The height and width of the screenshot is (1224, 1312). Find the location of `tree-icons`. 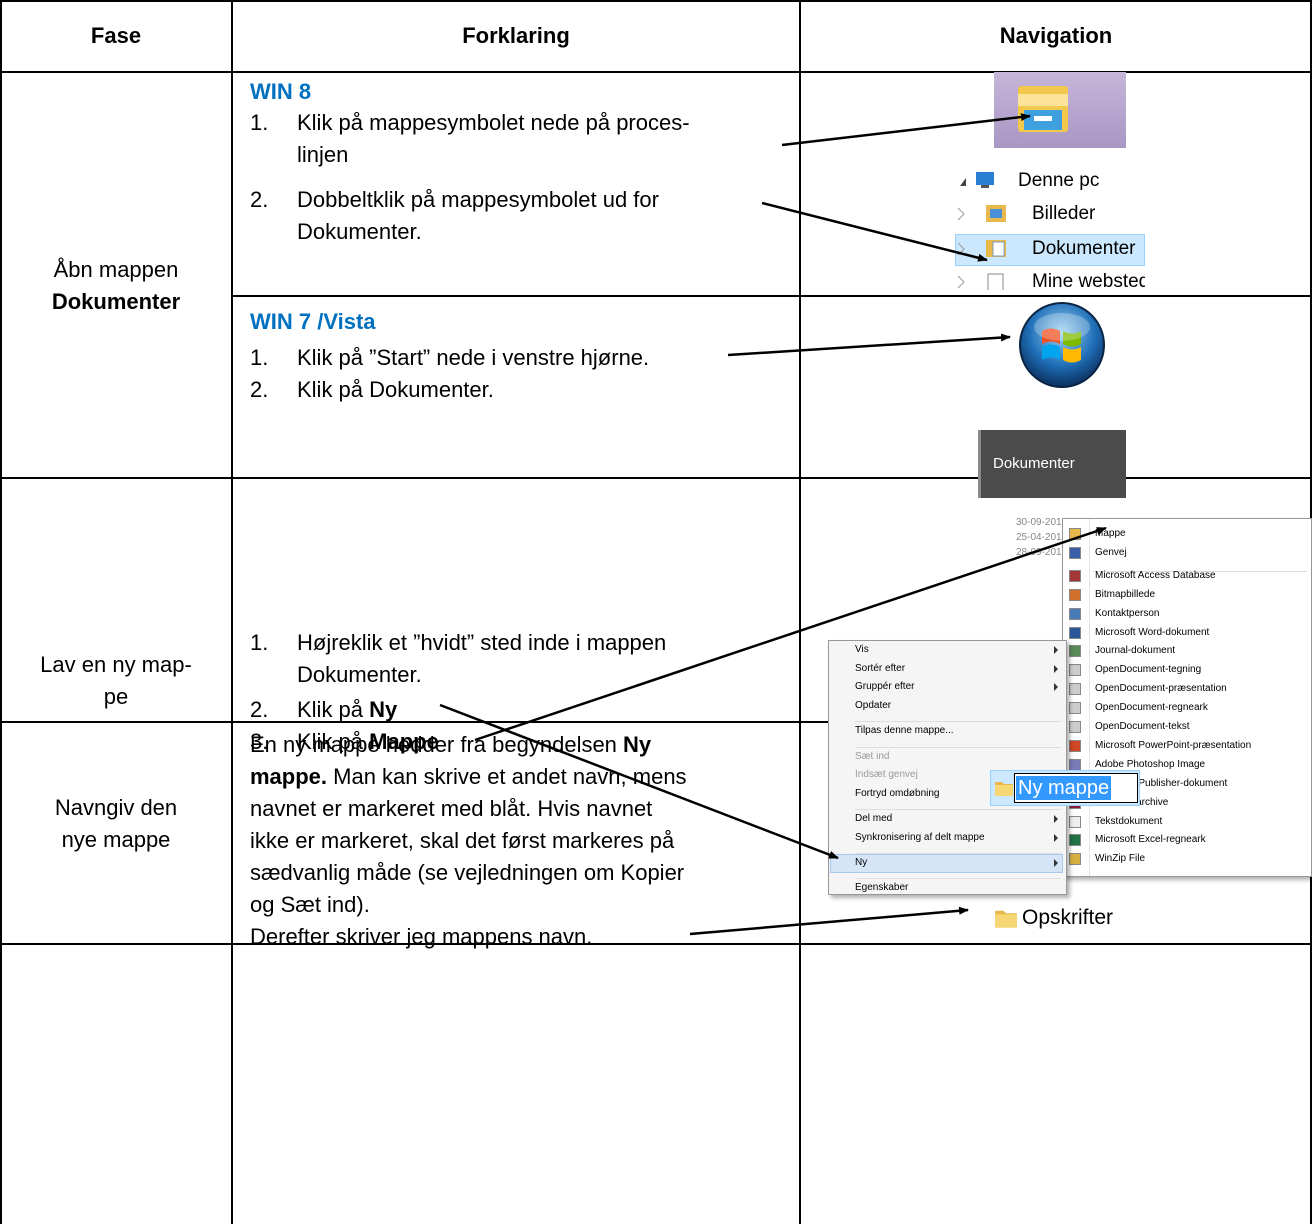

tree-icons is located at coordinates (981, 231).